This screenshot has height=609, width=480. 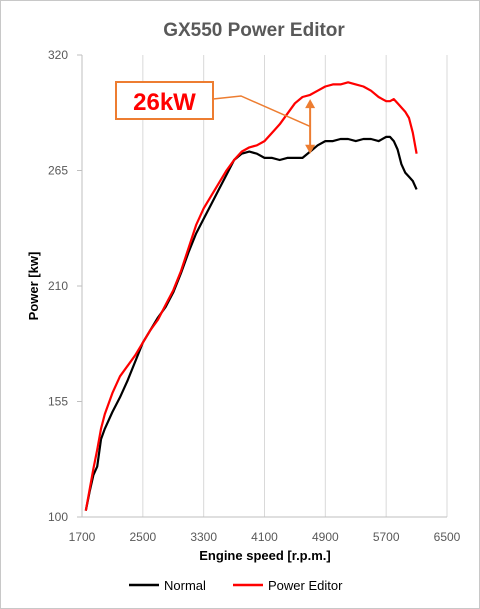 I want to click on x-tick-label: 1700, so click(x=82, y=537).